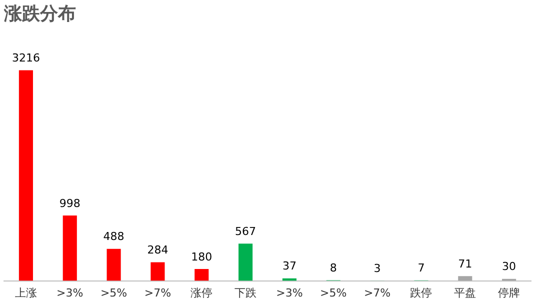 The height and width of the screenshot is (308, 535). Describe the element at coordinates (421, 268) in the screenshot. I see `data-label: 7` at that location.